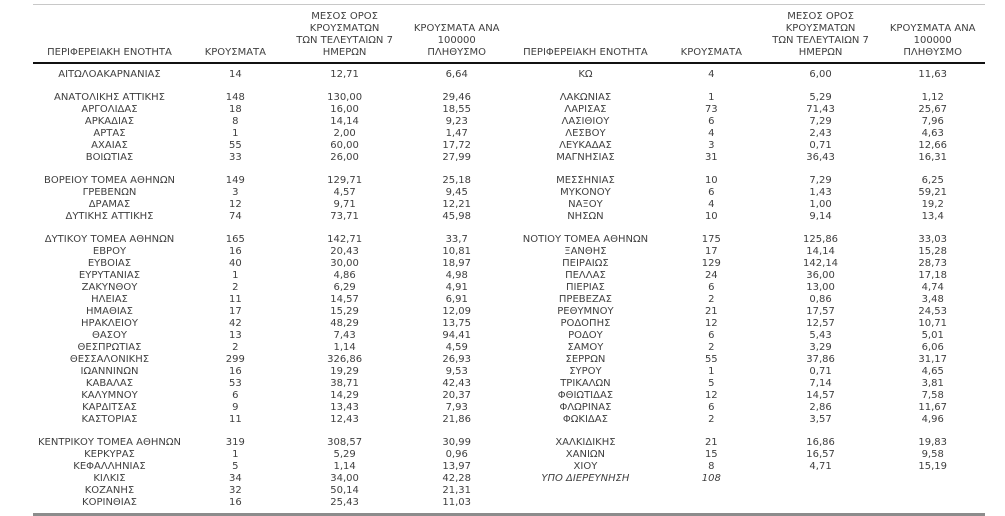  What do you see at coordinates (109, 216) in the screenshot?
I see `region-cell: ΔΥΤΙΚΗΣ ΑΤΤΙΚΗΣ` at bounding box center [109, 216].